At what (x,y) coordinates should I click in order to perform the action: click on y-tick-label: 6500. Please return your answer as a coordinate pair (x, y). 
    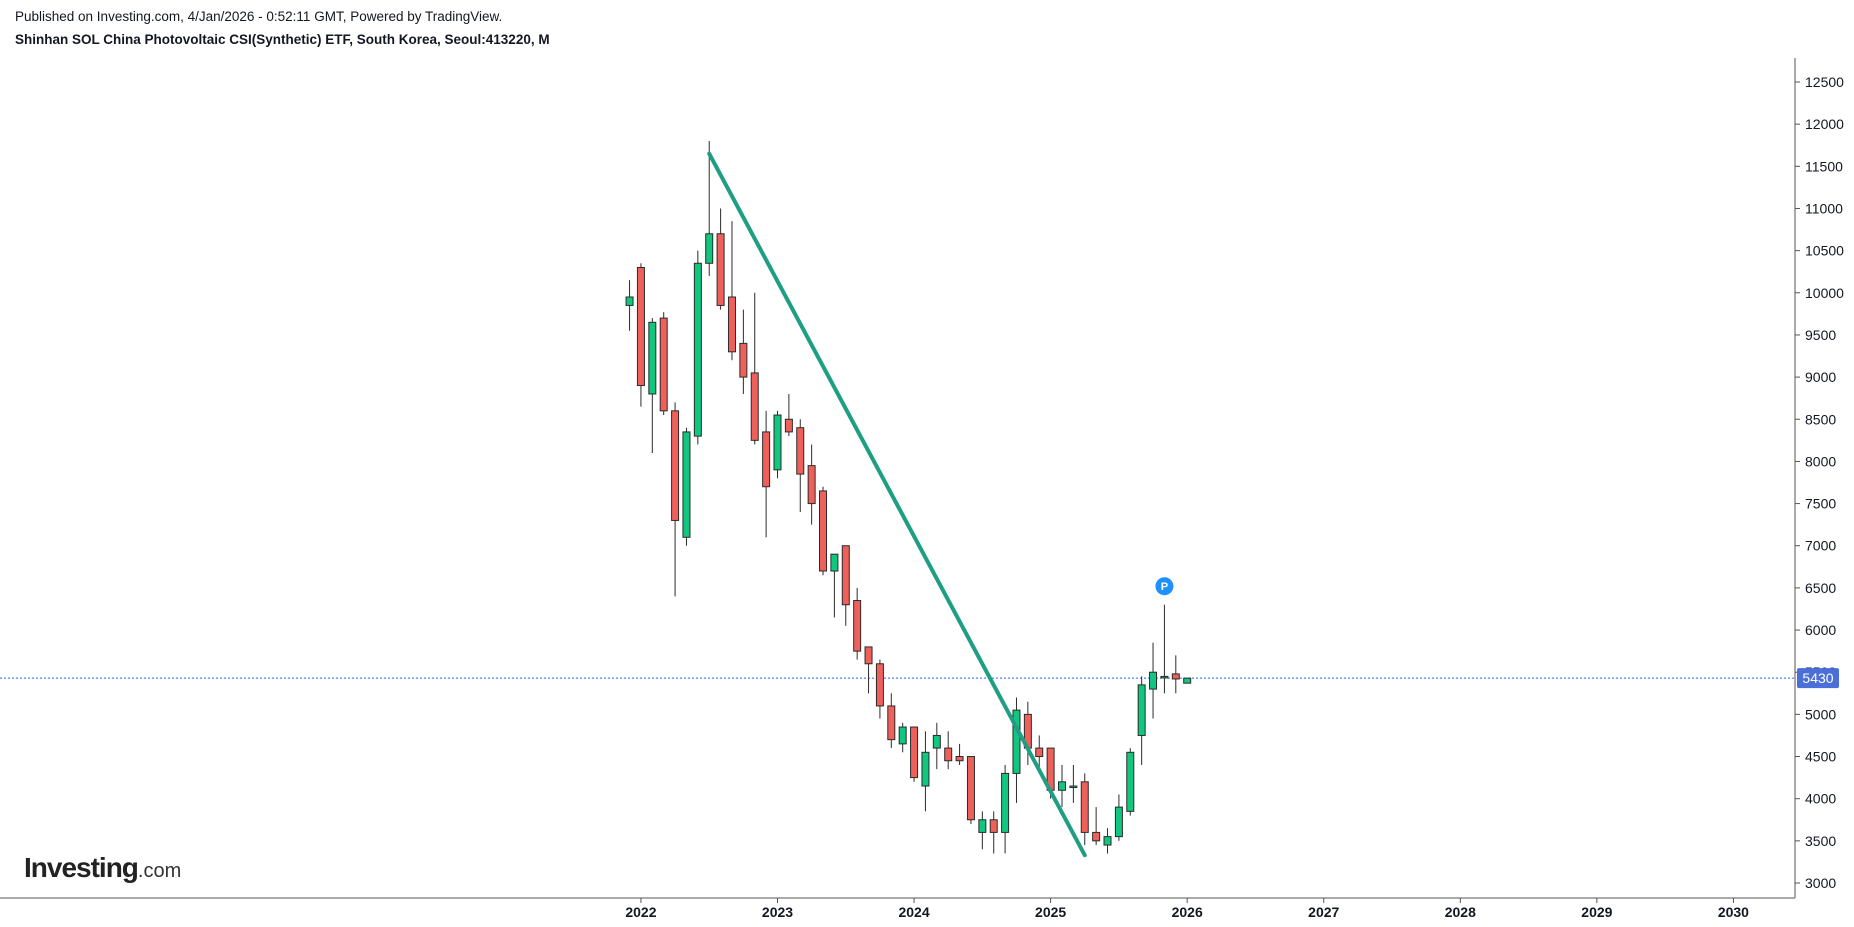
    Looking at the image, I should click on (1820, 588).